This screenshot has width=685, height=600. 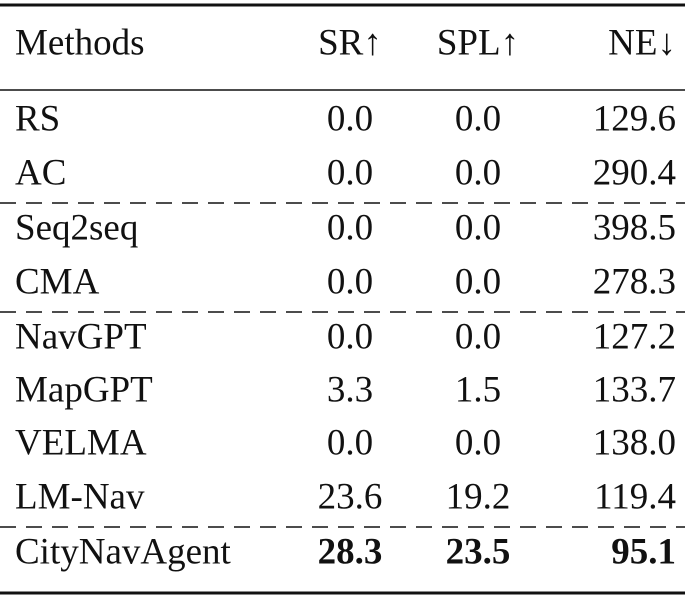 I want to click on method-name: MapGPT, so click(x=84, y=389).